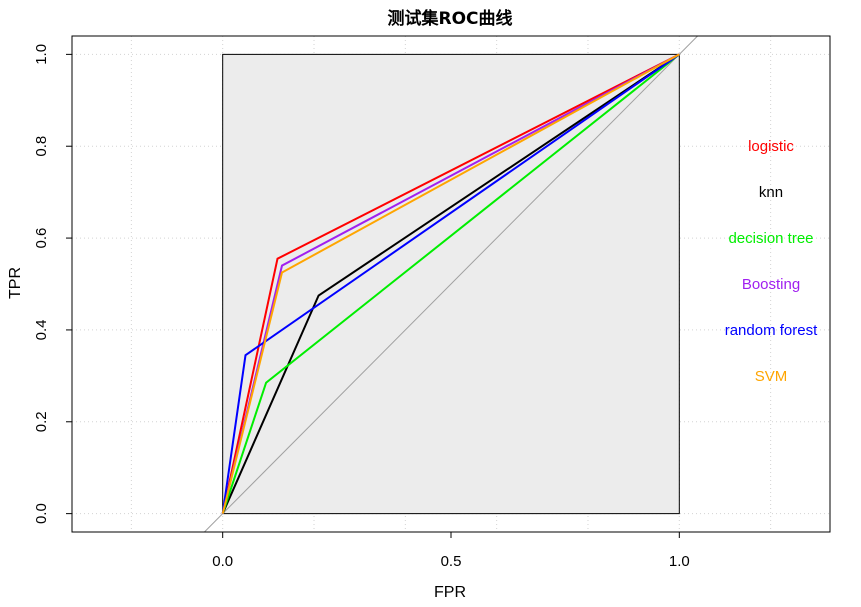  Describe the element at coordinates (771, 330) in the screenshot. I see `legend-item-random-forest: random forest` at that location.